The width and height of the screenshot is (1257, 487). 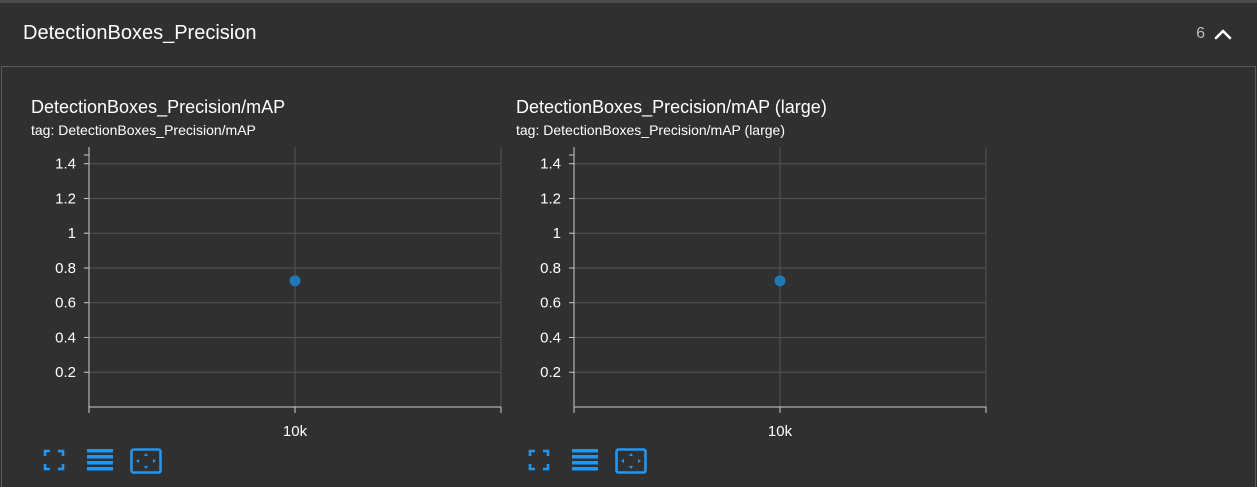 What do you see at coordinates (1223, 35) in the screenshot?
I see `chevron-up-icon` at bounding box center [1223, 35].